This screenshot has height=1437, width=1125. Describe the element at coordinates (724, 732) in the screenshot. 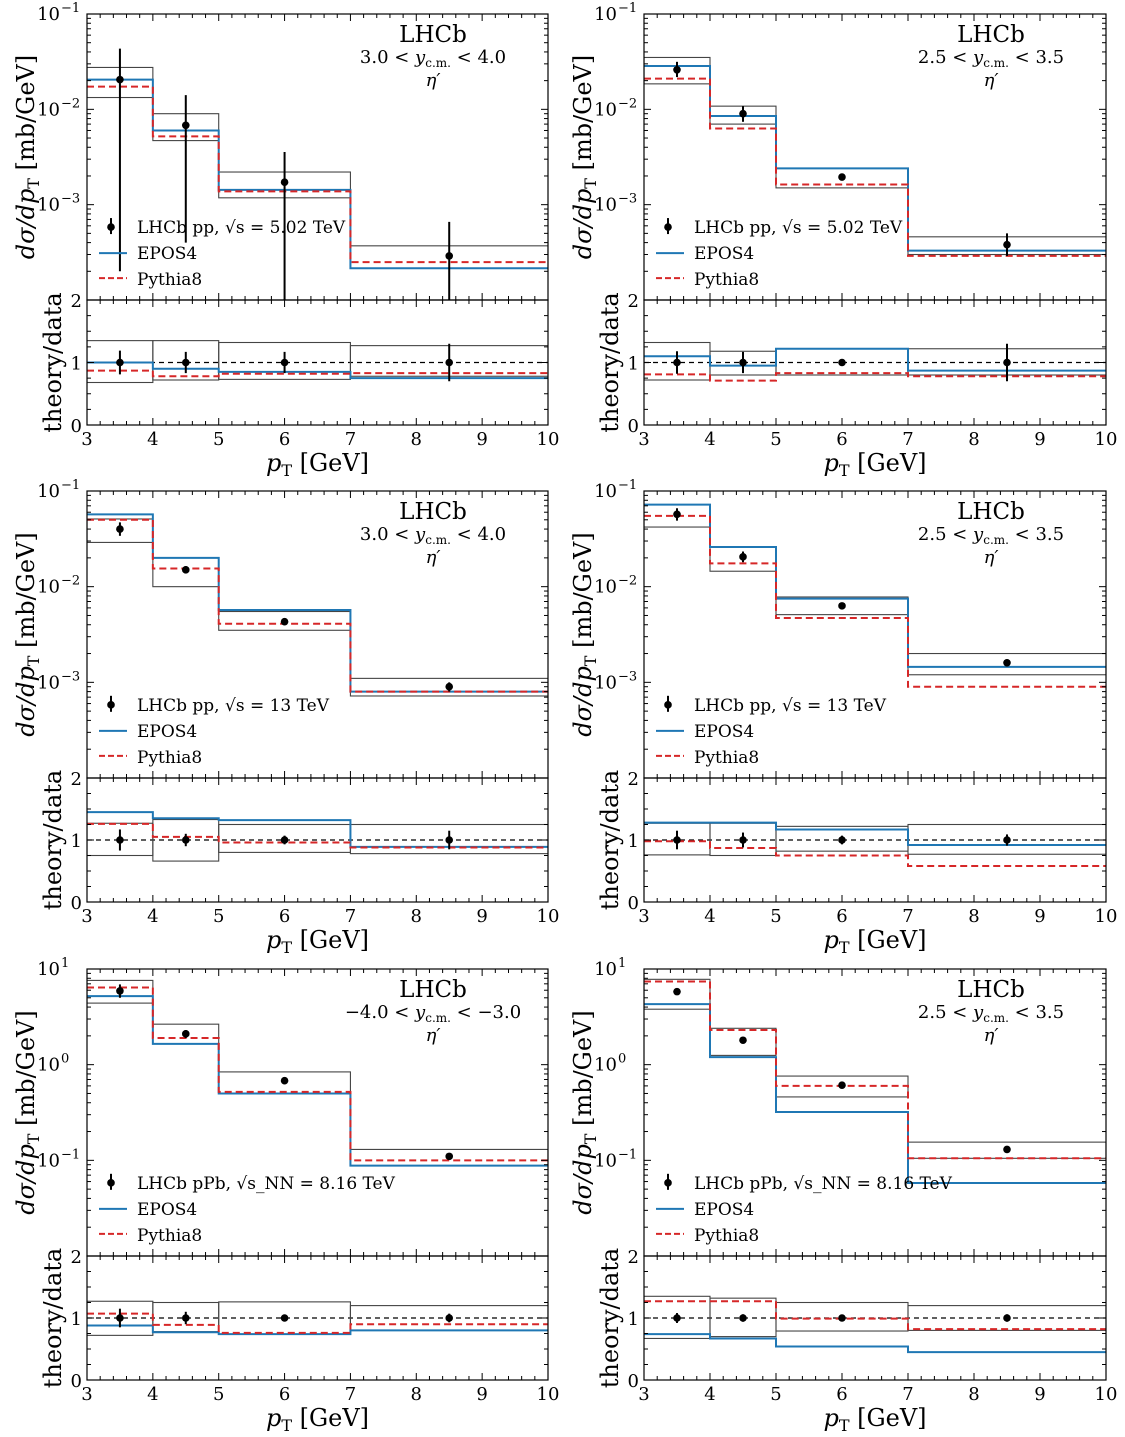

I see `legend-epos4-label: EPOS4` at that location.